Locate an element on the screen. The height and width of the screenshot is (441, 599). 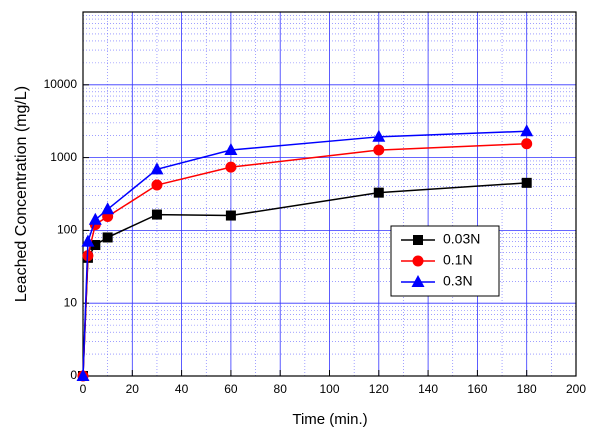
legend-label: 0.3N is located at coordinates (458, 281).